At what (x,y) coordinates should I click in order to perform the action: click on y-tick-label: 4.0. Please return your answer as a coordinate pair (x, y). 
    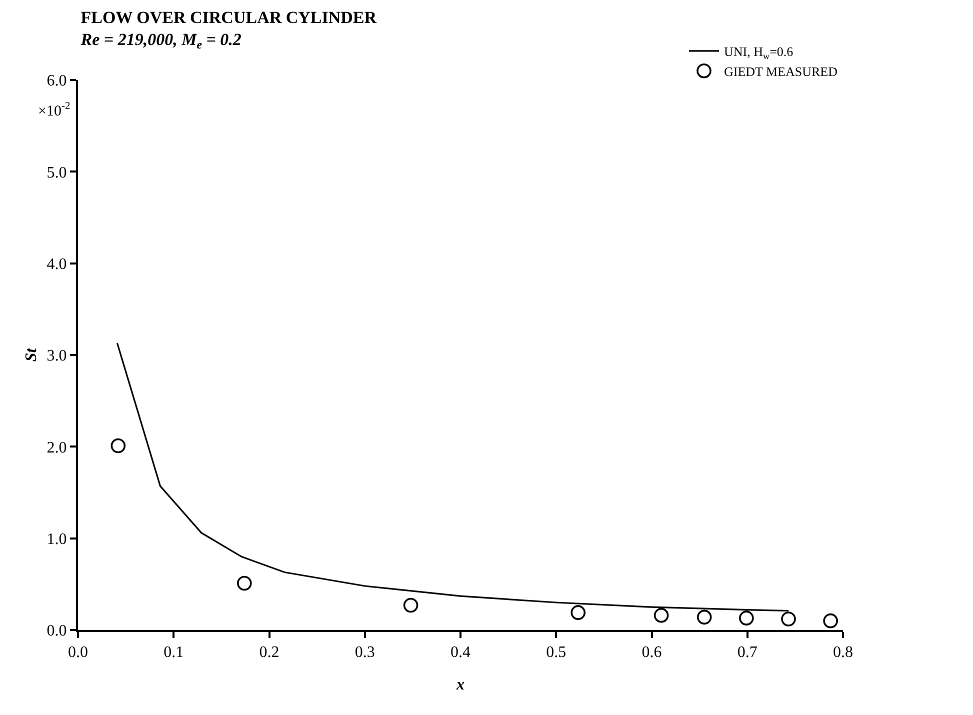
    Looking at the image, I should click on (56, 264).